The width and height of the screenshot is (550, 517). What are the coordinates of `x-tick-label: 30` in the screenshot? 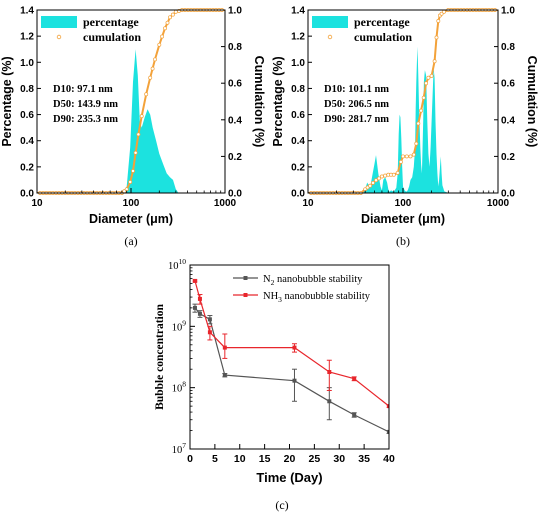 It's located at (339, 459).